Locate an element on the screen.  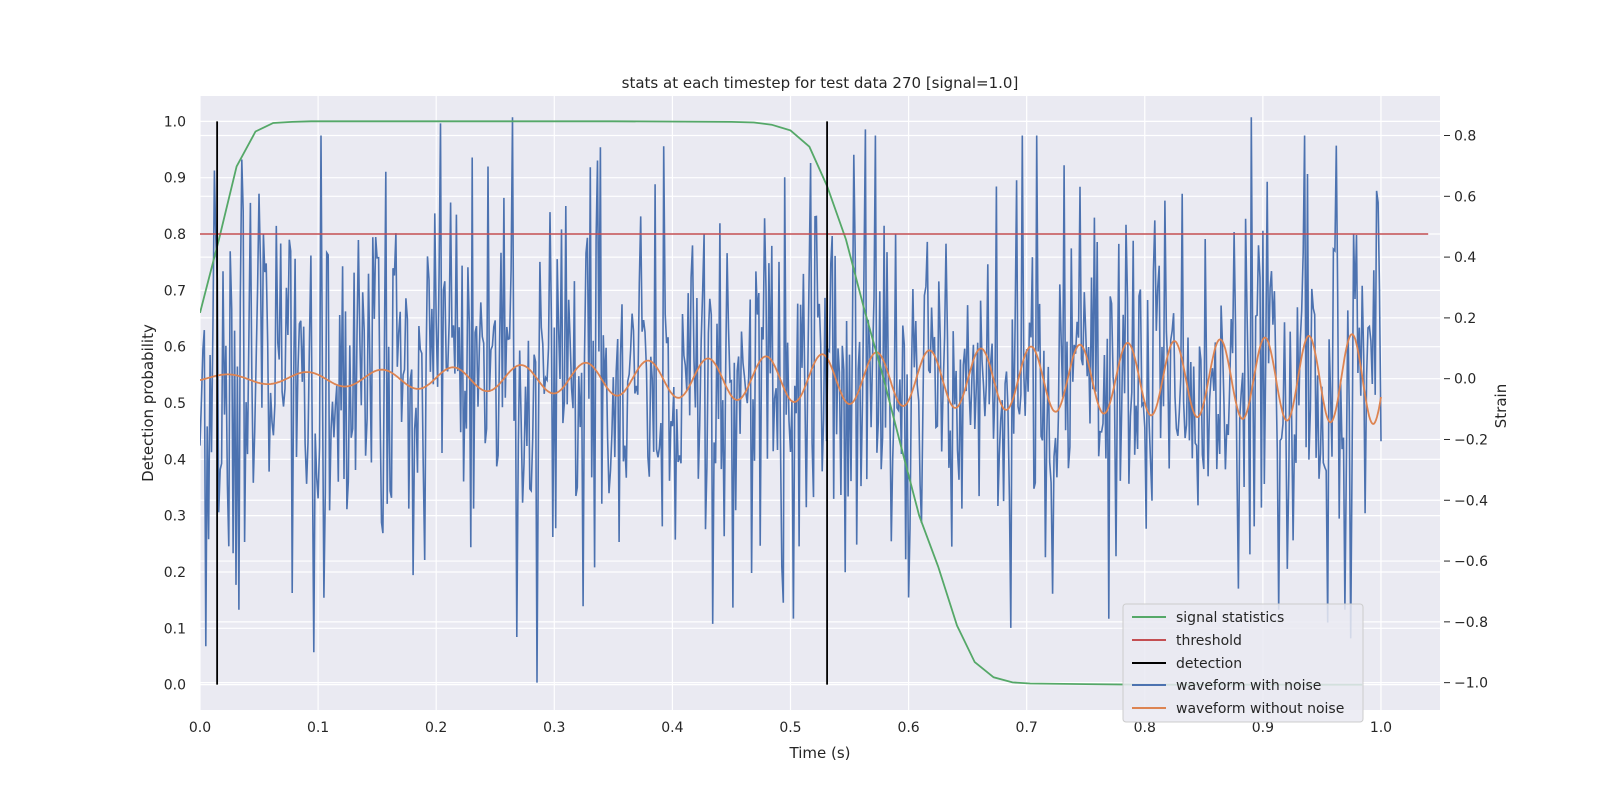
y-tick-label: 1.0 is located at coordinates (175, 122).